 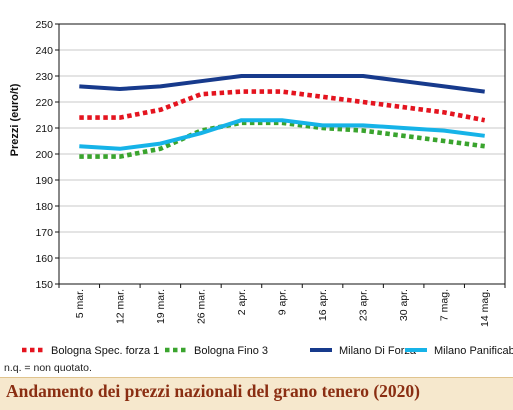 What do you see at coordinates (201, 306) in the screenshot?
I see `x-tick-label: 26 mar.` at bounding box center [201, 306].